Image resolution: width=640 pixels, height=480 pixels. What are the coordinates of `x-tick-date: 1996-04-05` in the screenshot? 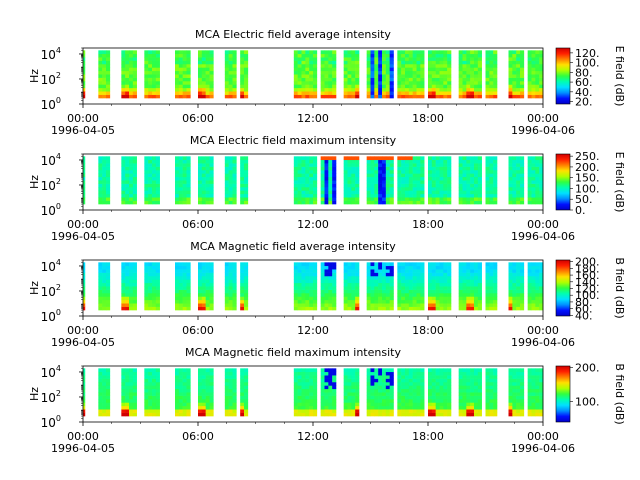 It's located at (83, 448).